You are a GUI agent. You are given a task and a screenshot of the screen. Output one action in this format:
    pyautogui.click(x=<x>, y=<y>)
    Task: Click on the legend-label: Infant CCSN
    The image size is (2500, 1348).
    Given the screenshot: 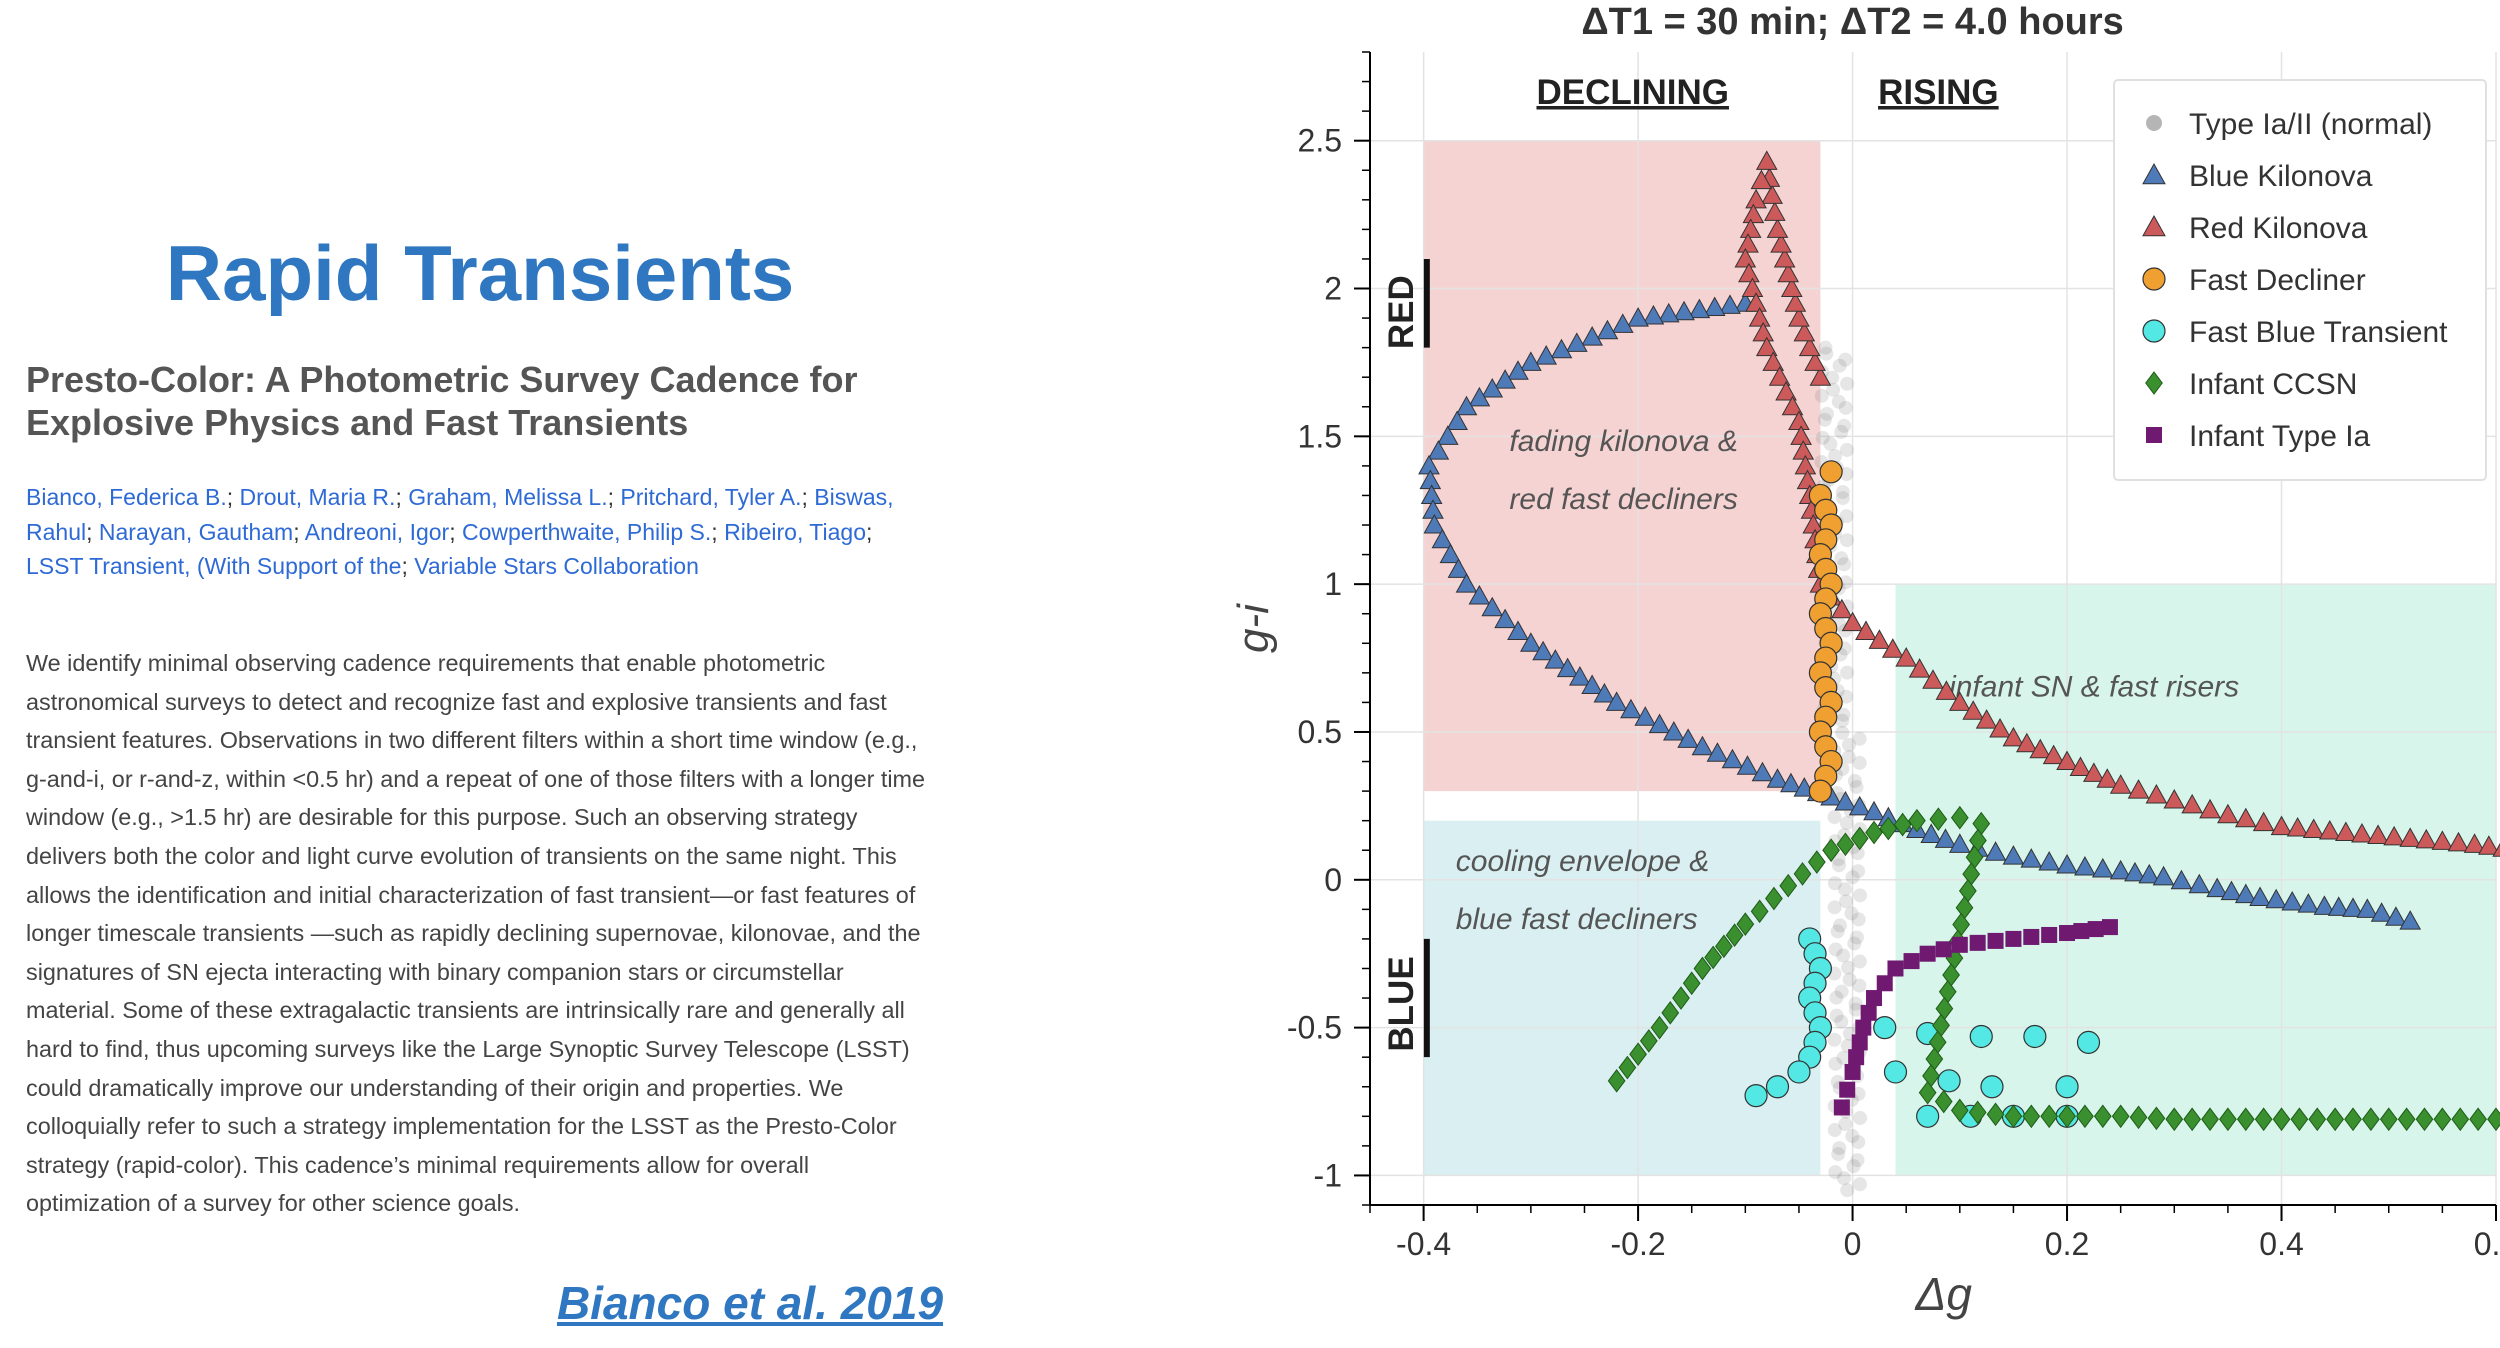 What is the action you would take?
    pyautogui.click(x=2273, y=384)
    